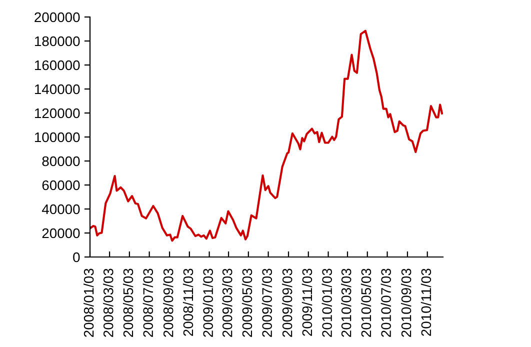  I want to click on y-tick-label: 140000, so click(57, 89).